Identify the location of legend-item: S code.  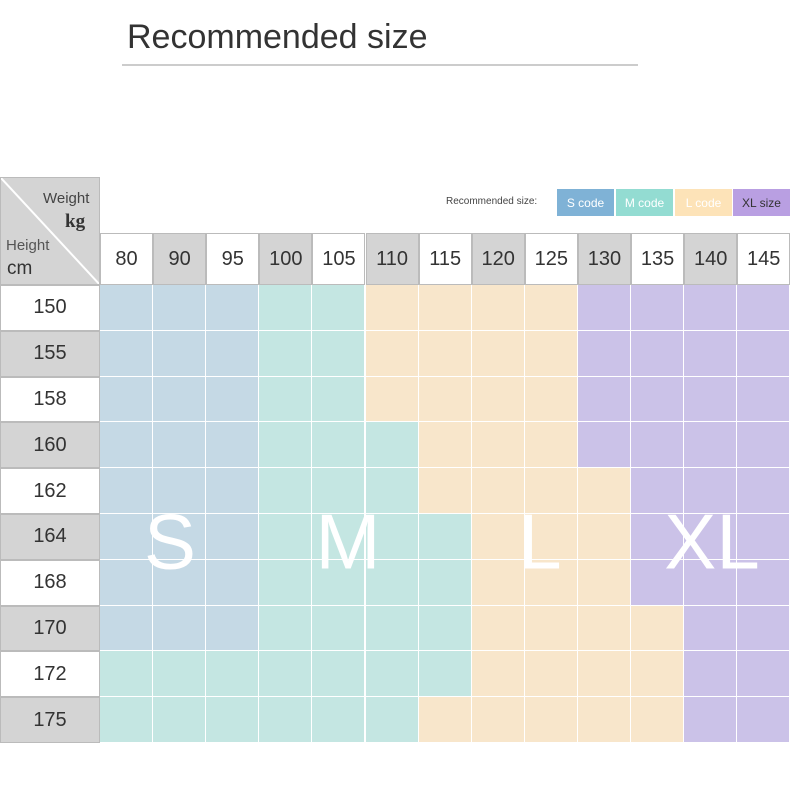
(585, 202).